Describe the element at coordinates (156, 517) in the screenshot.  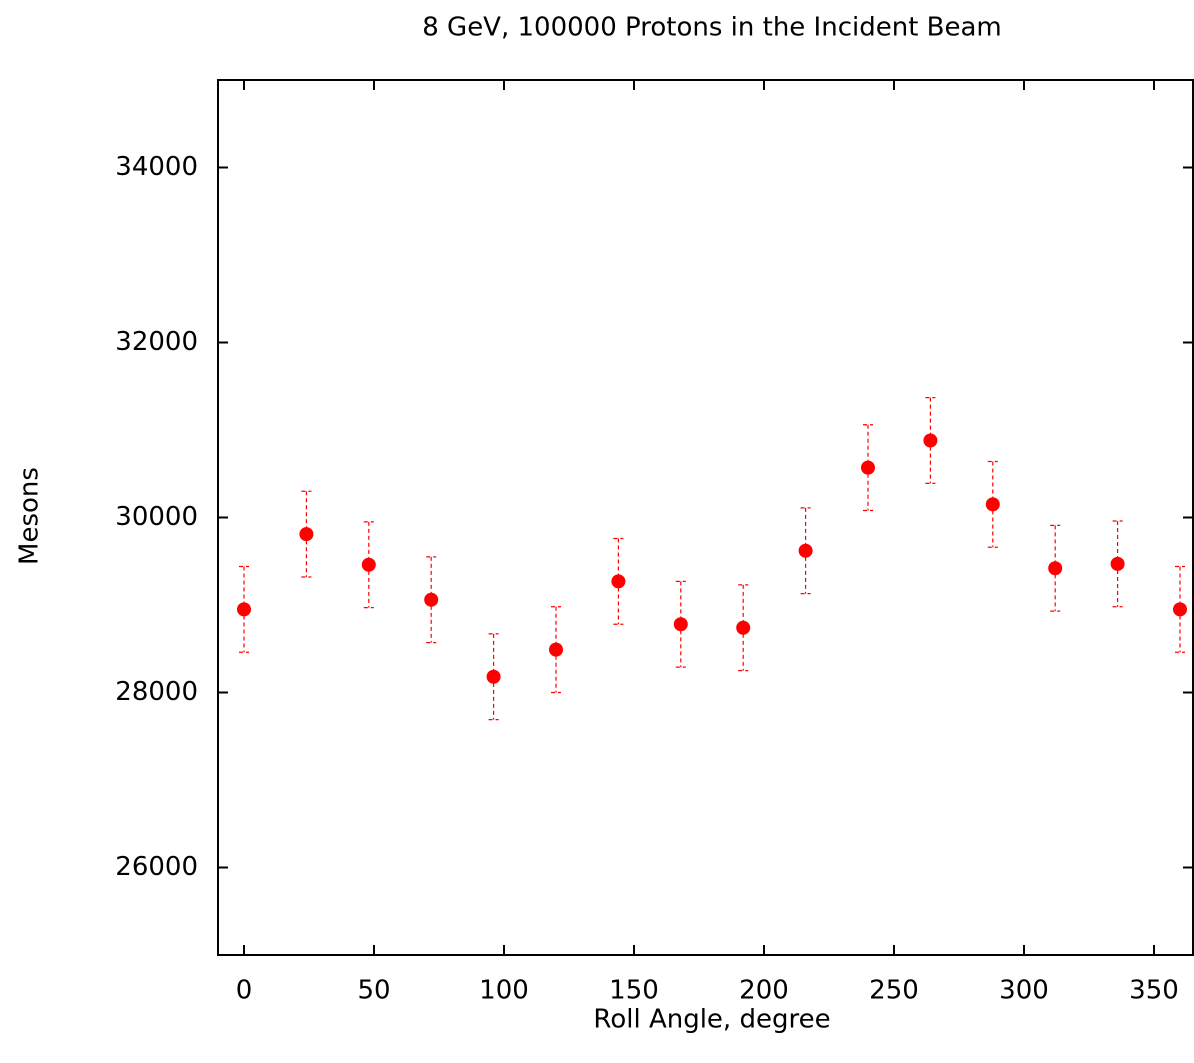
I see `y-tick-label: 30000` at that location.